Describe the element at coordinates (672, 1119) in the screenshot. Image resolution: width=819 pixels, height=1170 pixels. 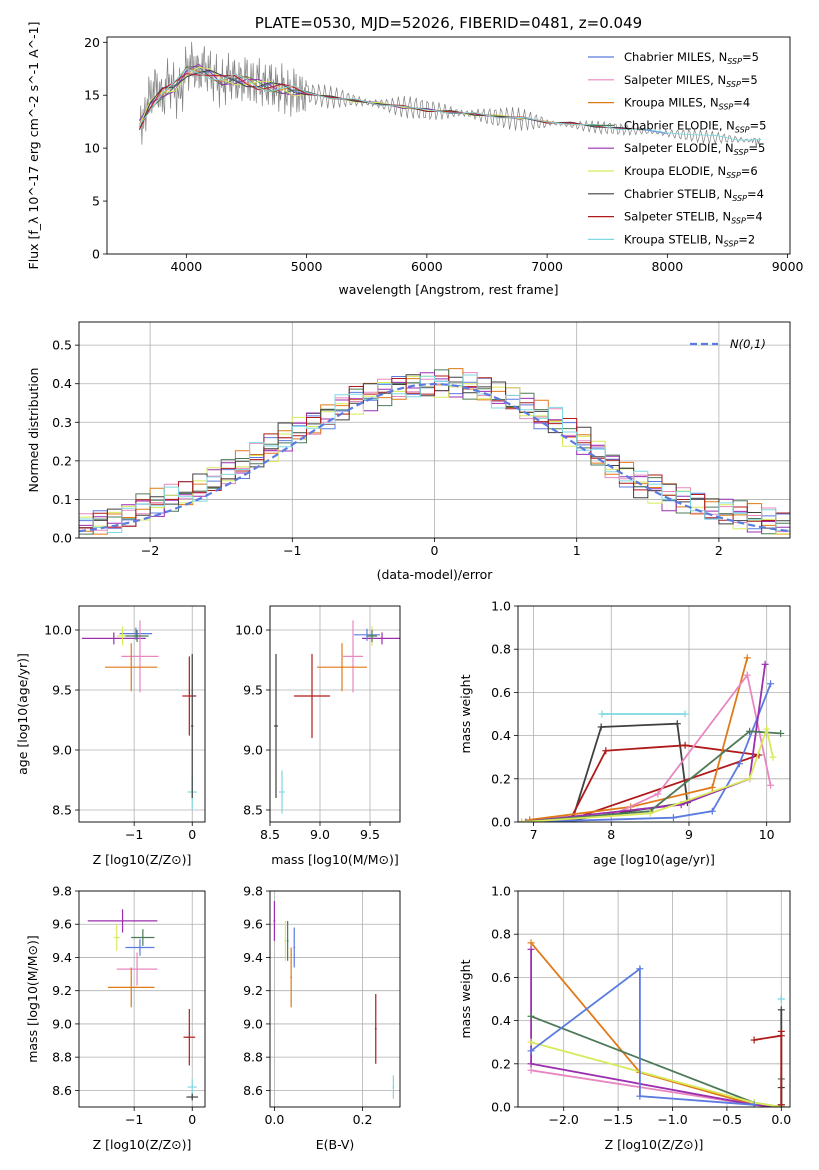
I see `x-tick-label: −1.0` at that location.